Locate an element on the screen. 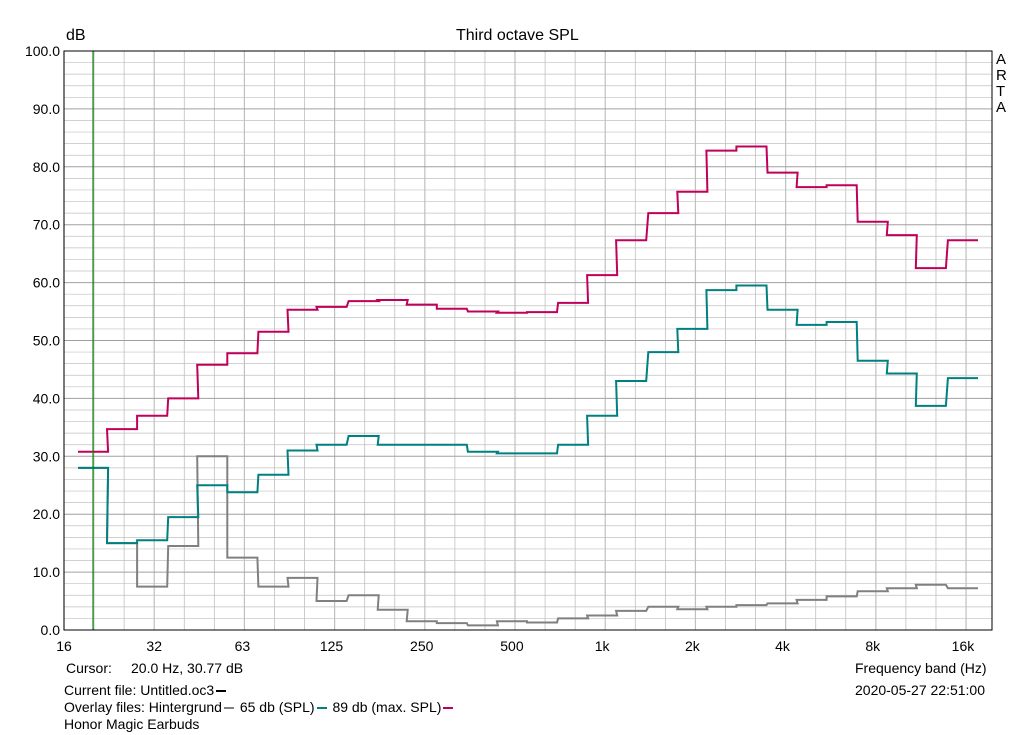 The height and width of the screenshot is (735, 1024). overlay-swatch-magenta is located at coordinates (448, 708).